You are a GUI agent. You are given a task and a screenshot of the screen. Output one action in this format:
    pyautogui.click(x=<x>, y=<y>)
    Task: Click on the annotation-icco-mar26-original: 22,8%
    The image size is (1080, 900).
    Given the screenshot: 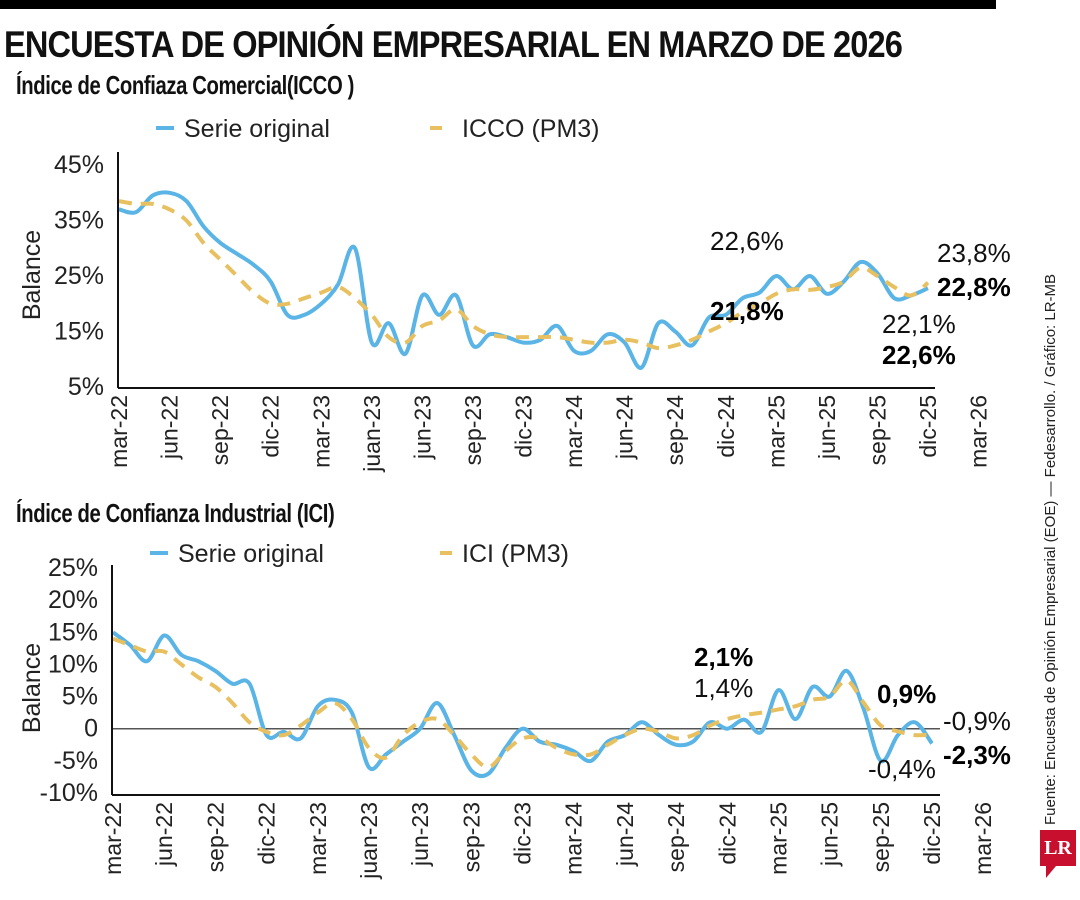 What is the action you would take?
    pyautogui.click(x=974, y=287)
    